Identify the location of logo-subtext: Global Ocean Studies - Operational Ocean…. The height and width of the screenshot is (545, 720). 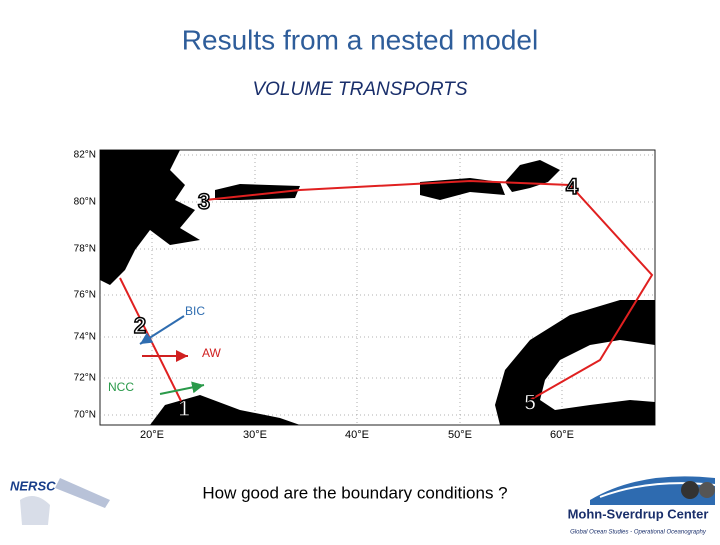
(638, 533).